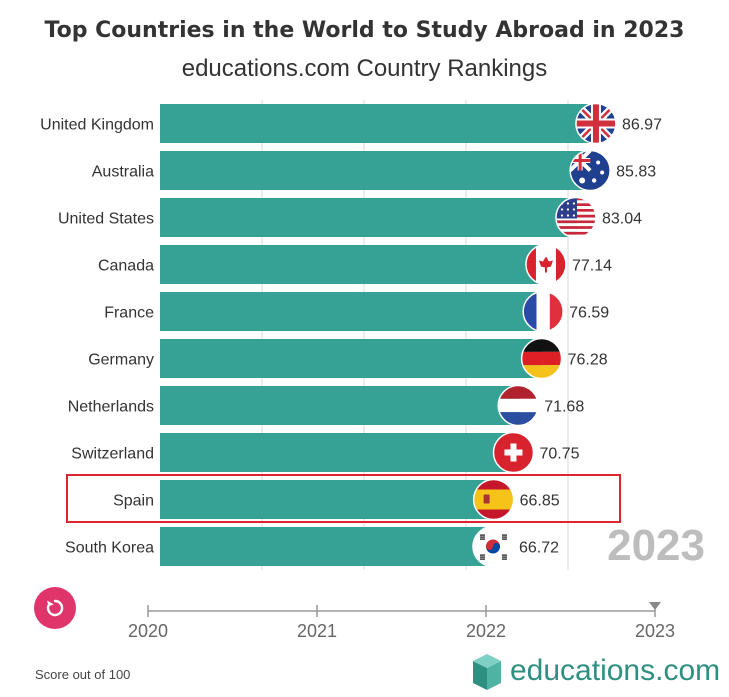 The image size is (729, 697). What do you see at coordinates (655, 631) in the screenshot?
I see `timeline-tick-label: 2023` at bounding box center [655, 631].